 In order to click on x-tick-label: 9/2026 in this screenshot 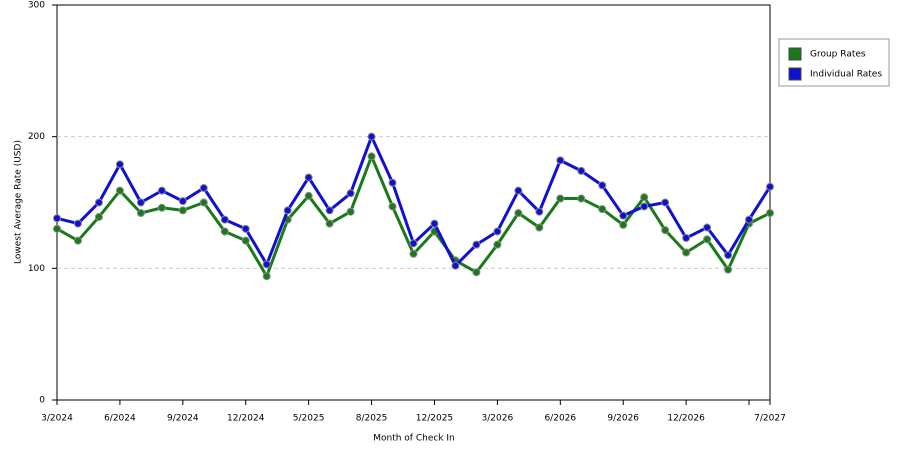, I will do `click(623, 419)`.